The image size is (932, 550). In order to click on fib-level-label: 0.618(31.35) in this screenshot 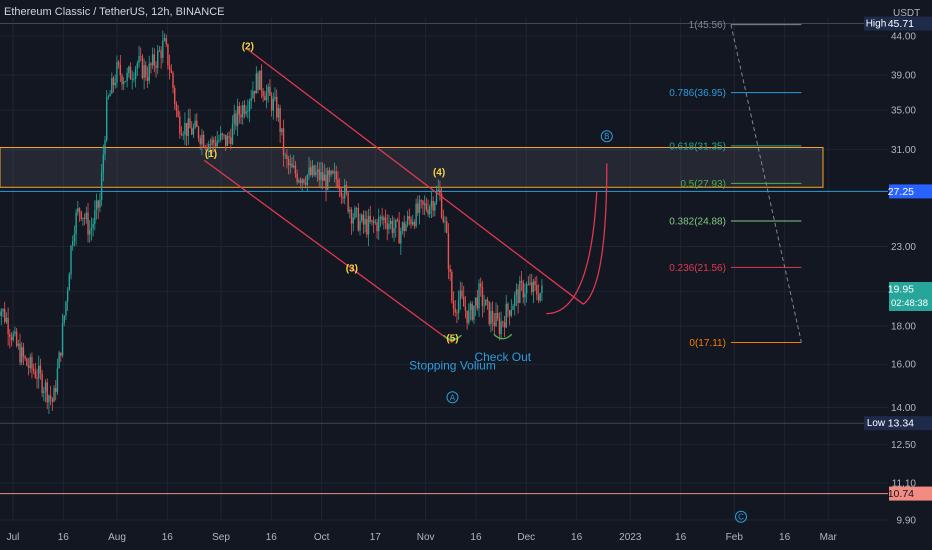, I will do `click(697, 146)`.